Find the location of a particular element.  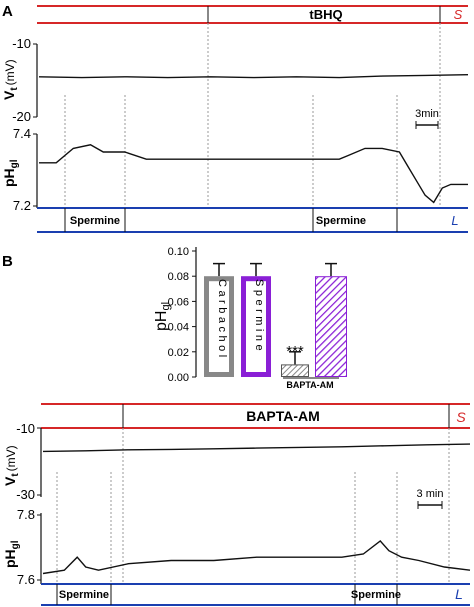

b-solution-l-label: L is located at coordinates (459, 594).